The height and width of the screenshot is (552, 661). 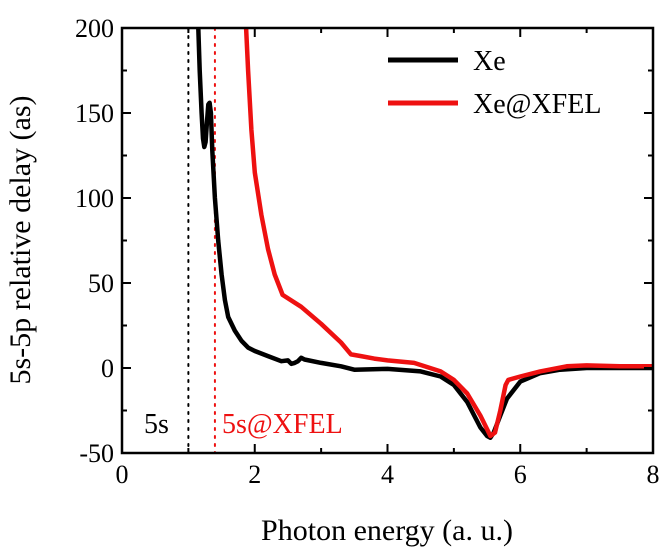 What do you see at coordinates (387, 474) in the screenshot?
I see `x-tick-label-2: 4` at bounding box center [387, 474].